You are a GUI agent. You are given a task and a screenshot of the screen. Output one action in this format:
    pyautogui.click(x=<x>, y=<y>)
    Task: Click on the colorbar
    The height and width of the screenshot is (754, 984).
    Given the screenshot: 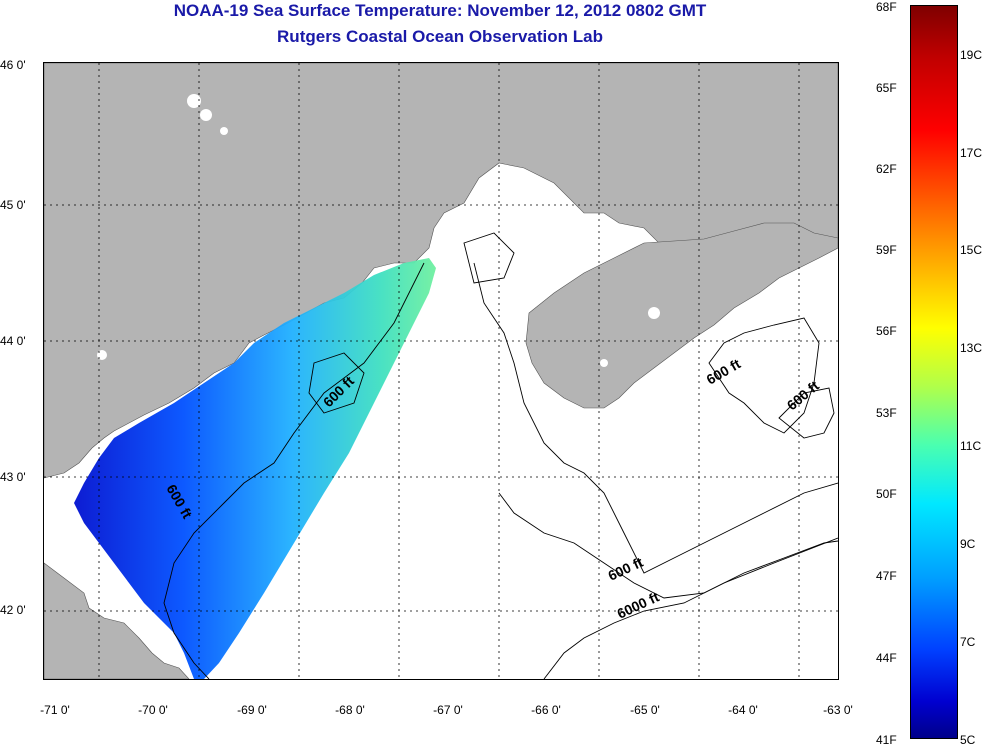 What is the action you would take?
    pyautogui.click(x=934, y=372)
    